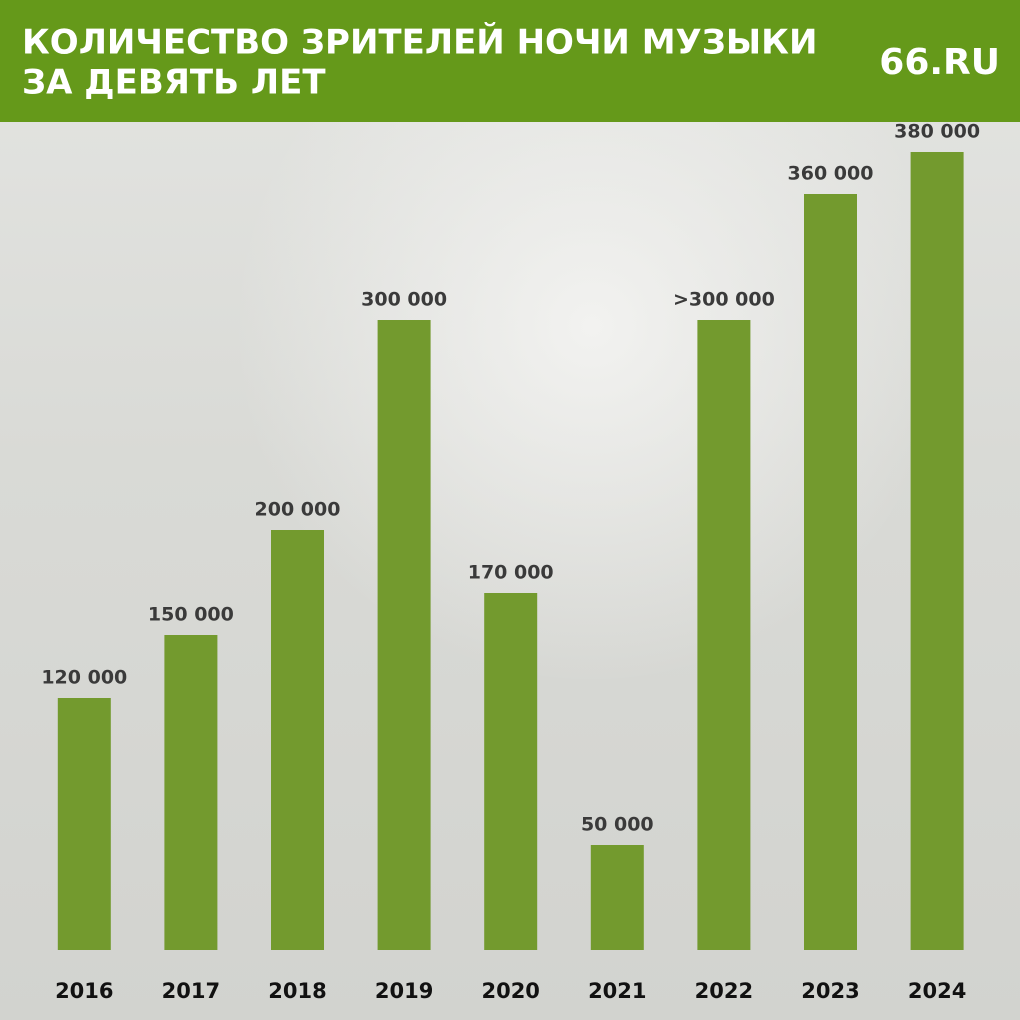  Describe the element at coordinates (939, 62) in the screenshot. I see `logo: 66.RU` at that location.